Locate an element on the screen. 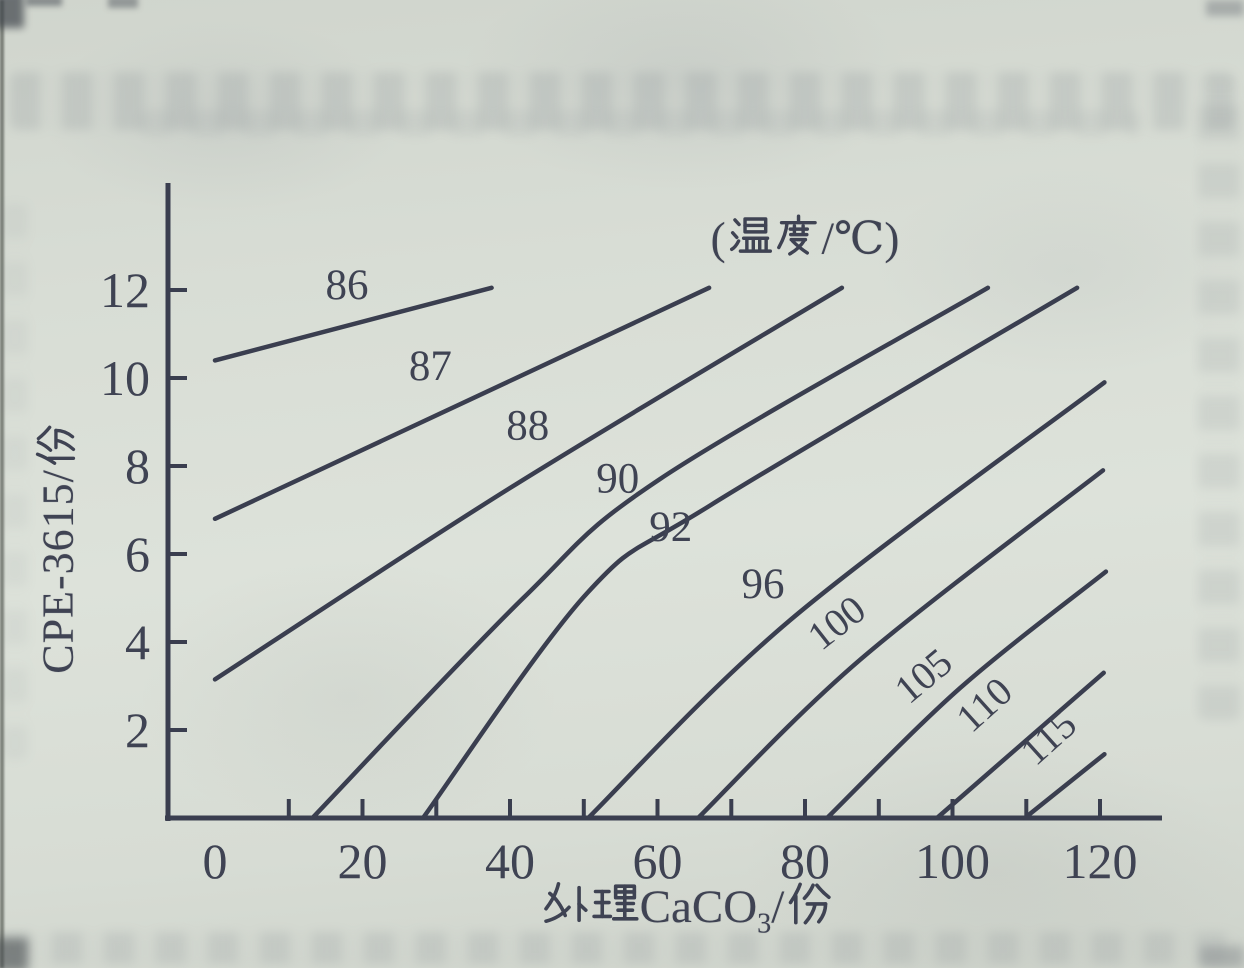 This screenshot has width=1244, height=968. x-tick-label-20: 20 is located at coordinates (363, 861).